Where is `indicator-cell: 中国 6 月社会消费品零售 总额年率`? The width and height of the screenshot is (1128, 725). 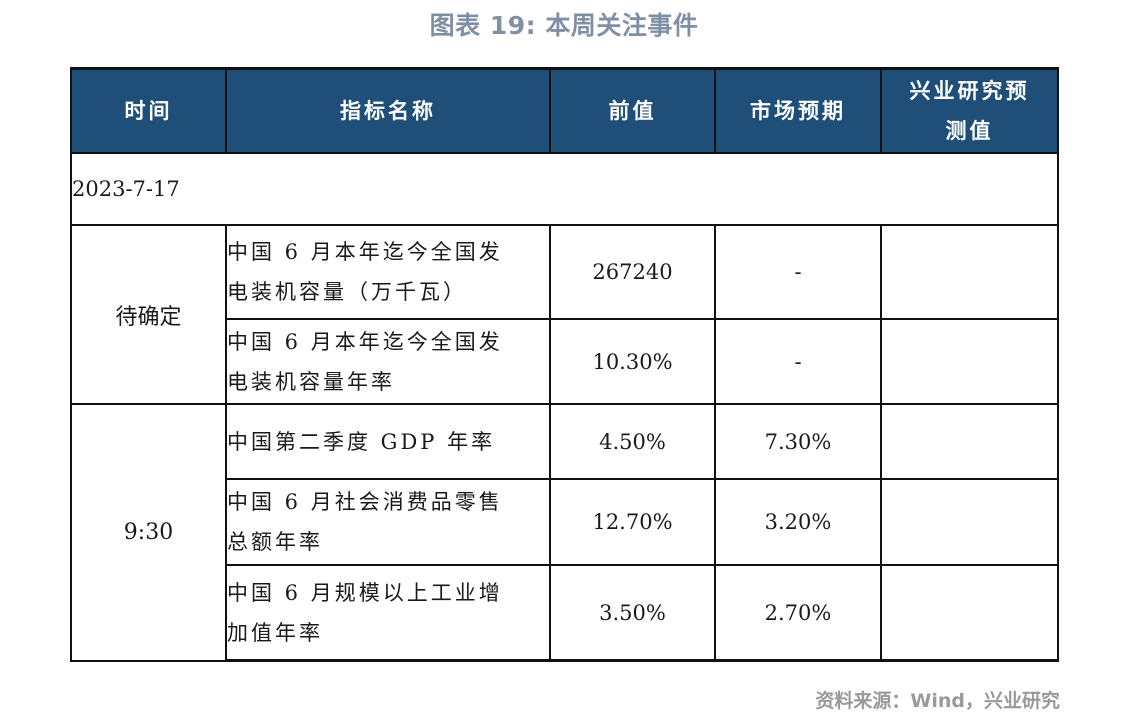 indicator-cell: 中国 6 月社会消费品零售 总额年率 is located at coordinates (388, 522).